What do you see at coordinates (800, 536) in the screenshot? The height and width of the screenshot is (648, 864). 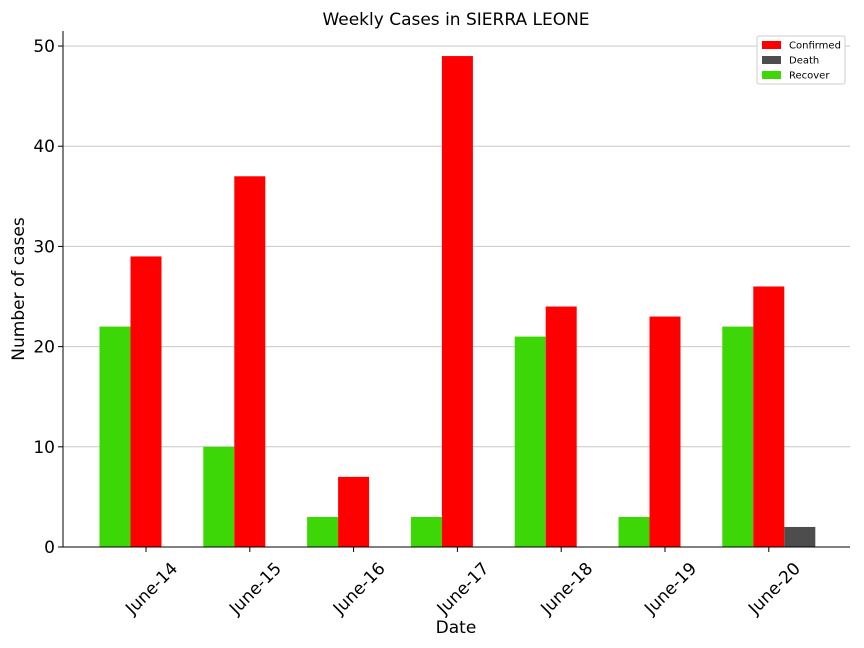 I see `bar-death` at bounding box center [800, 536].